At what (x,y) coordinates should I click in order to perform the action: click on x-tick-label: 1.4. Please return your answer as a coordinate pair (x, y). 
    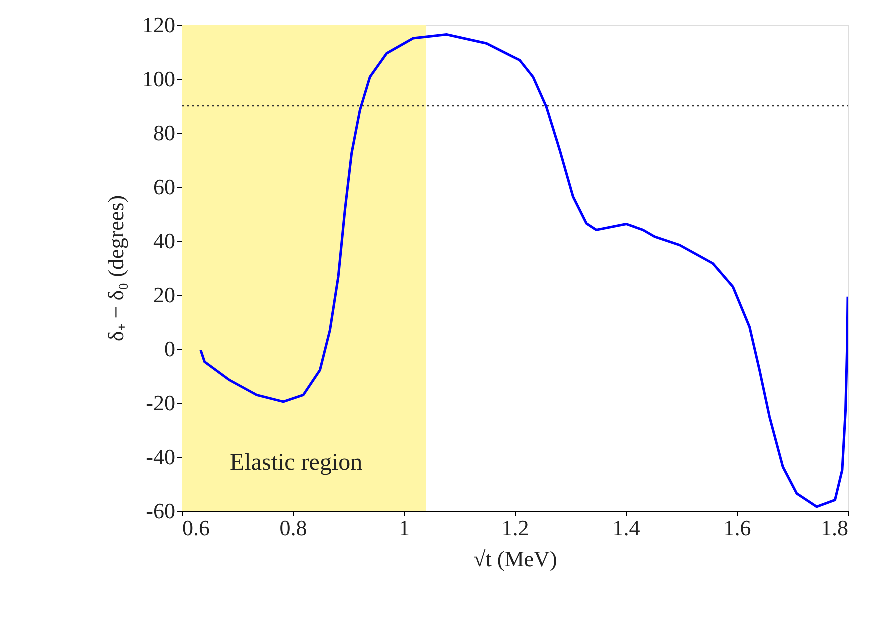
    Looking at the image, I should click on (626, 528).